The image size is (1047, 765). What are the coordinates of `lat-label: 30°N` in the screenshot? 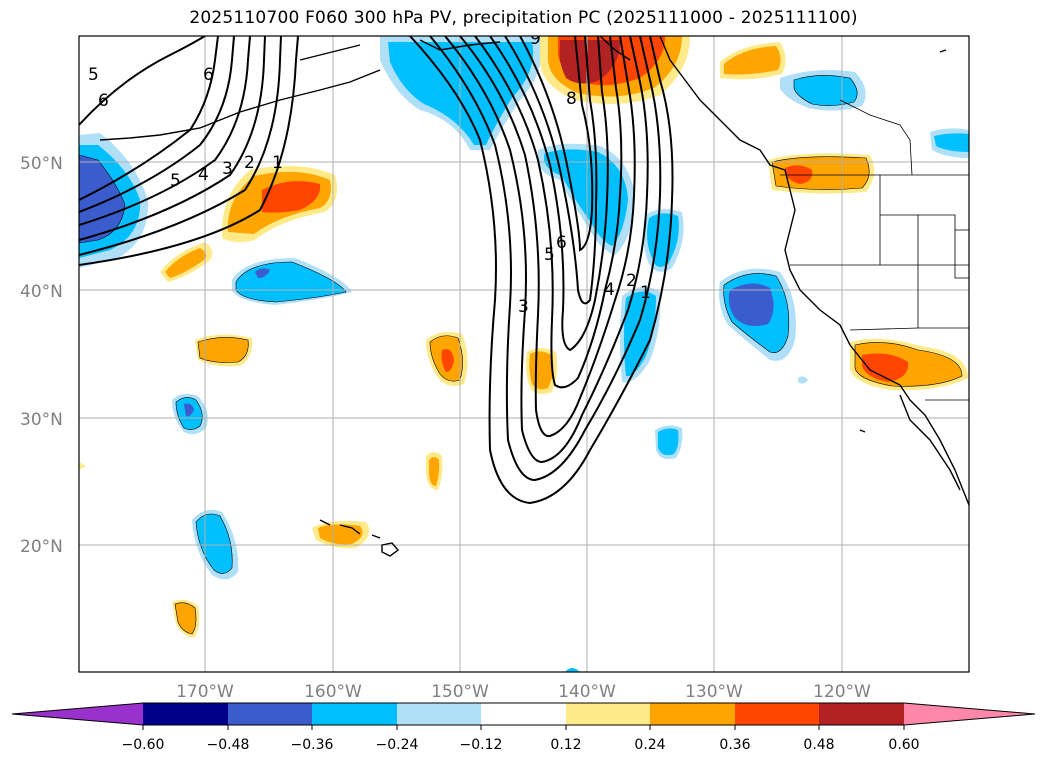 It's located at (41, 420).